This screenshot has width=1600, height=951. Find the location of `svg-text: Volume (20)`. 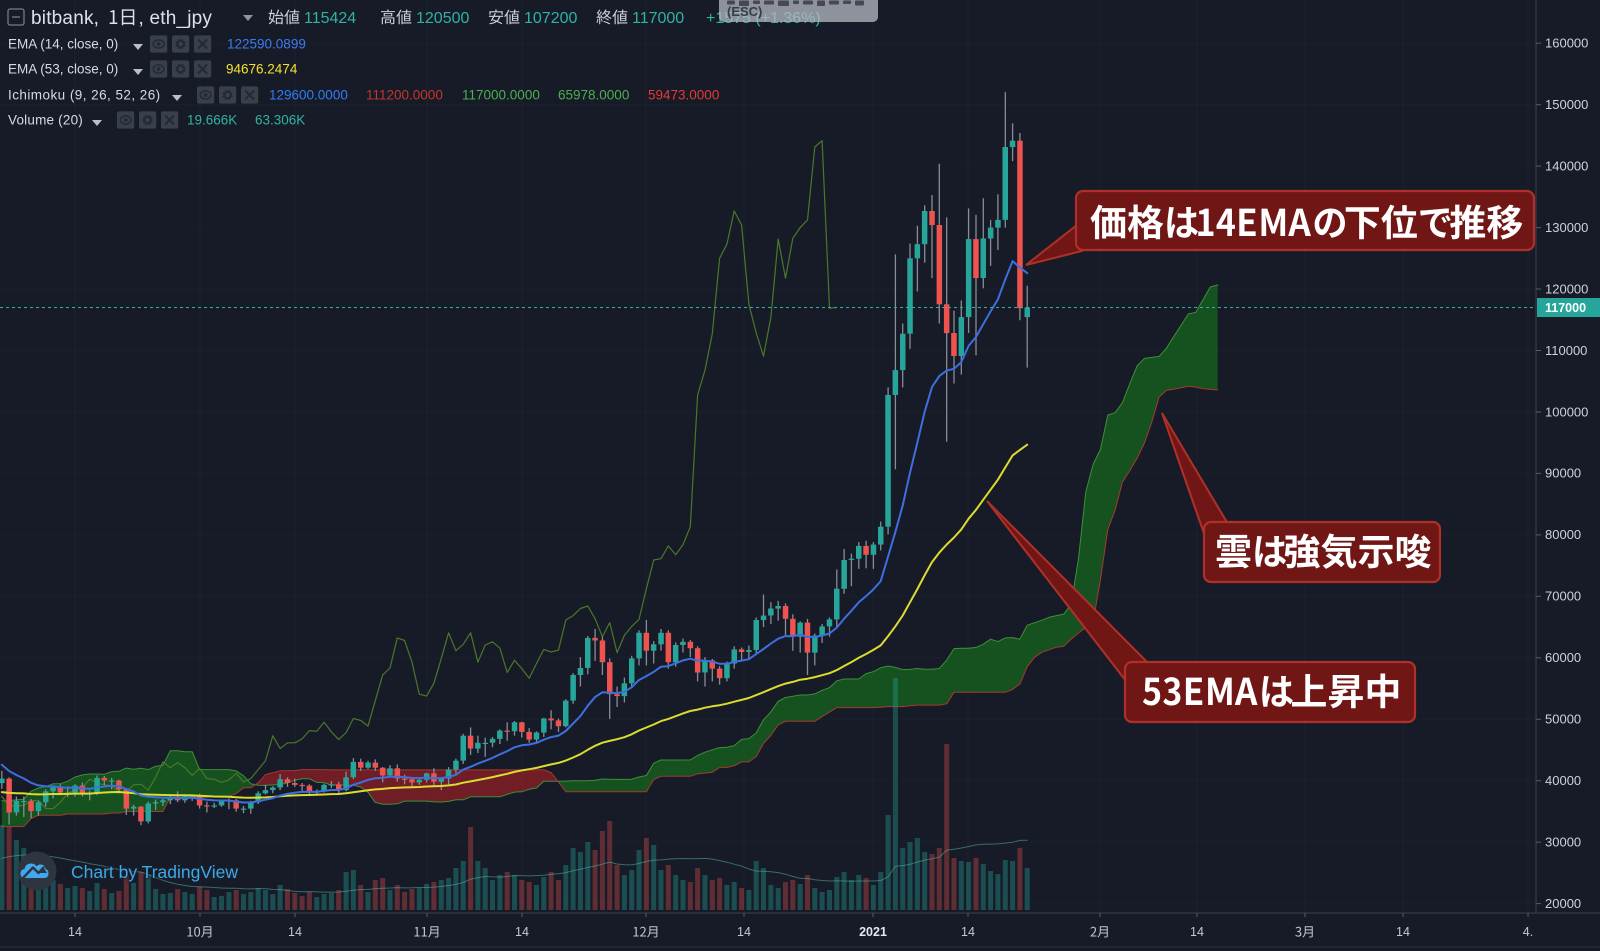

svg-text: Volume (20) is located at coordinates (45, 120).